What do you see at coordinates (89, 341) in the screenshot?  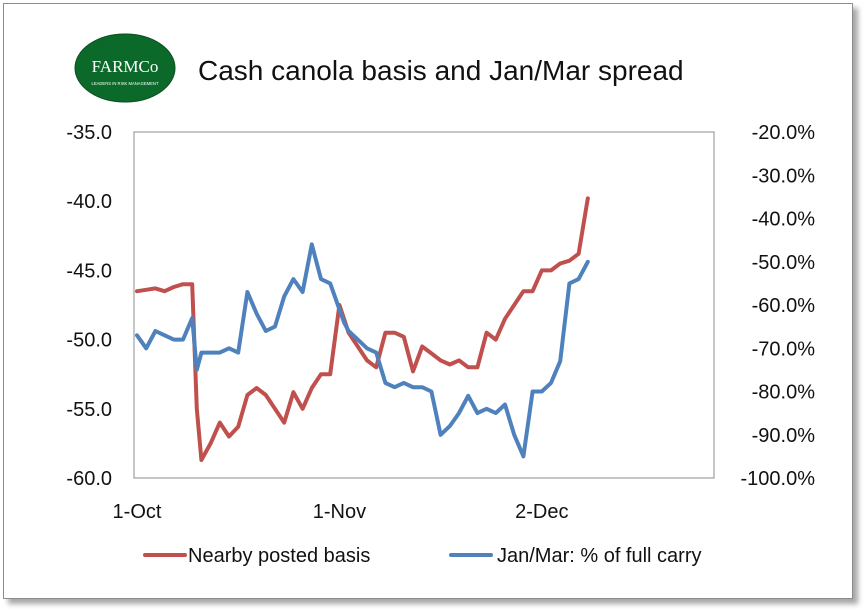 I see `left-tick-label: -50.0` at bounding box center [89, 341].